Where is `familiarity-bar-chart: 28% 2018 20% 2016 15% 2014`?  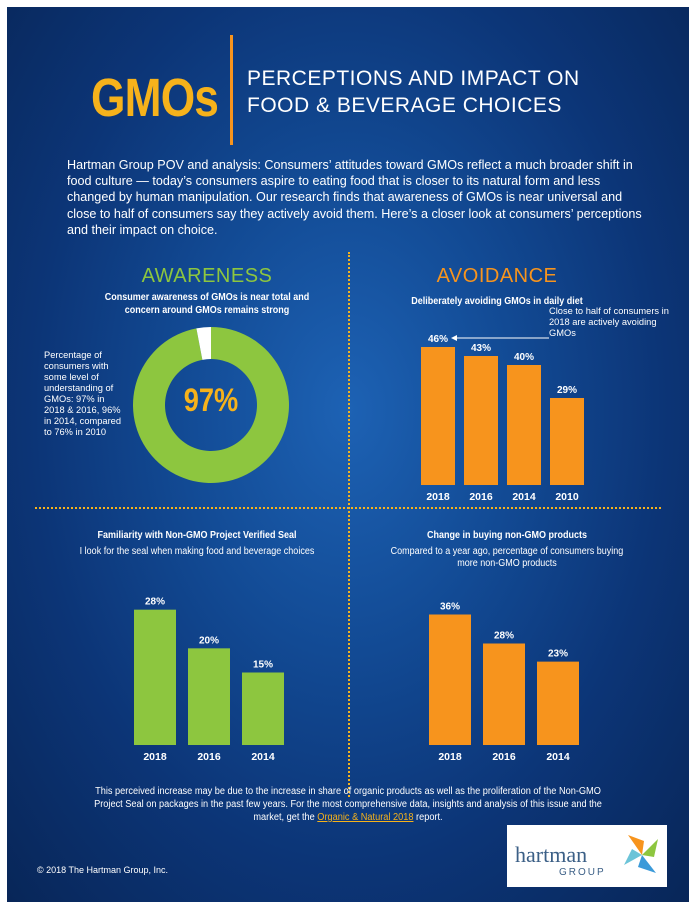 familiarity-bar-chart: 28% 2018 20% 2016 15% 2014 is located at coordinates (209, 680).